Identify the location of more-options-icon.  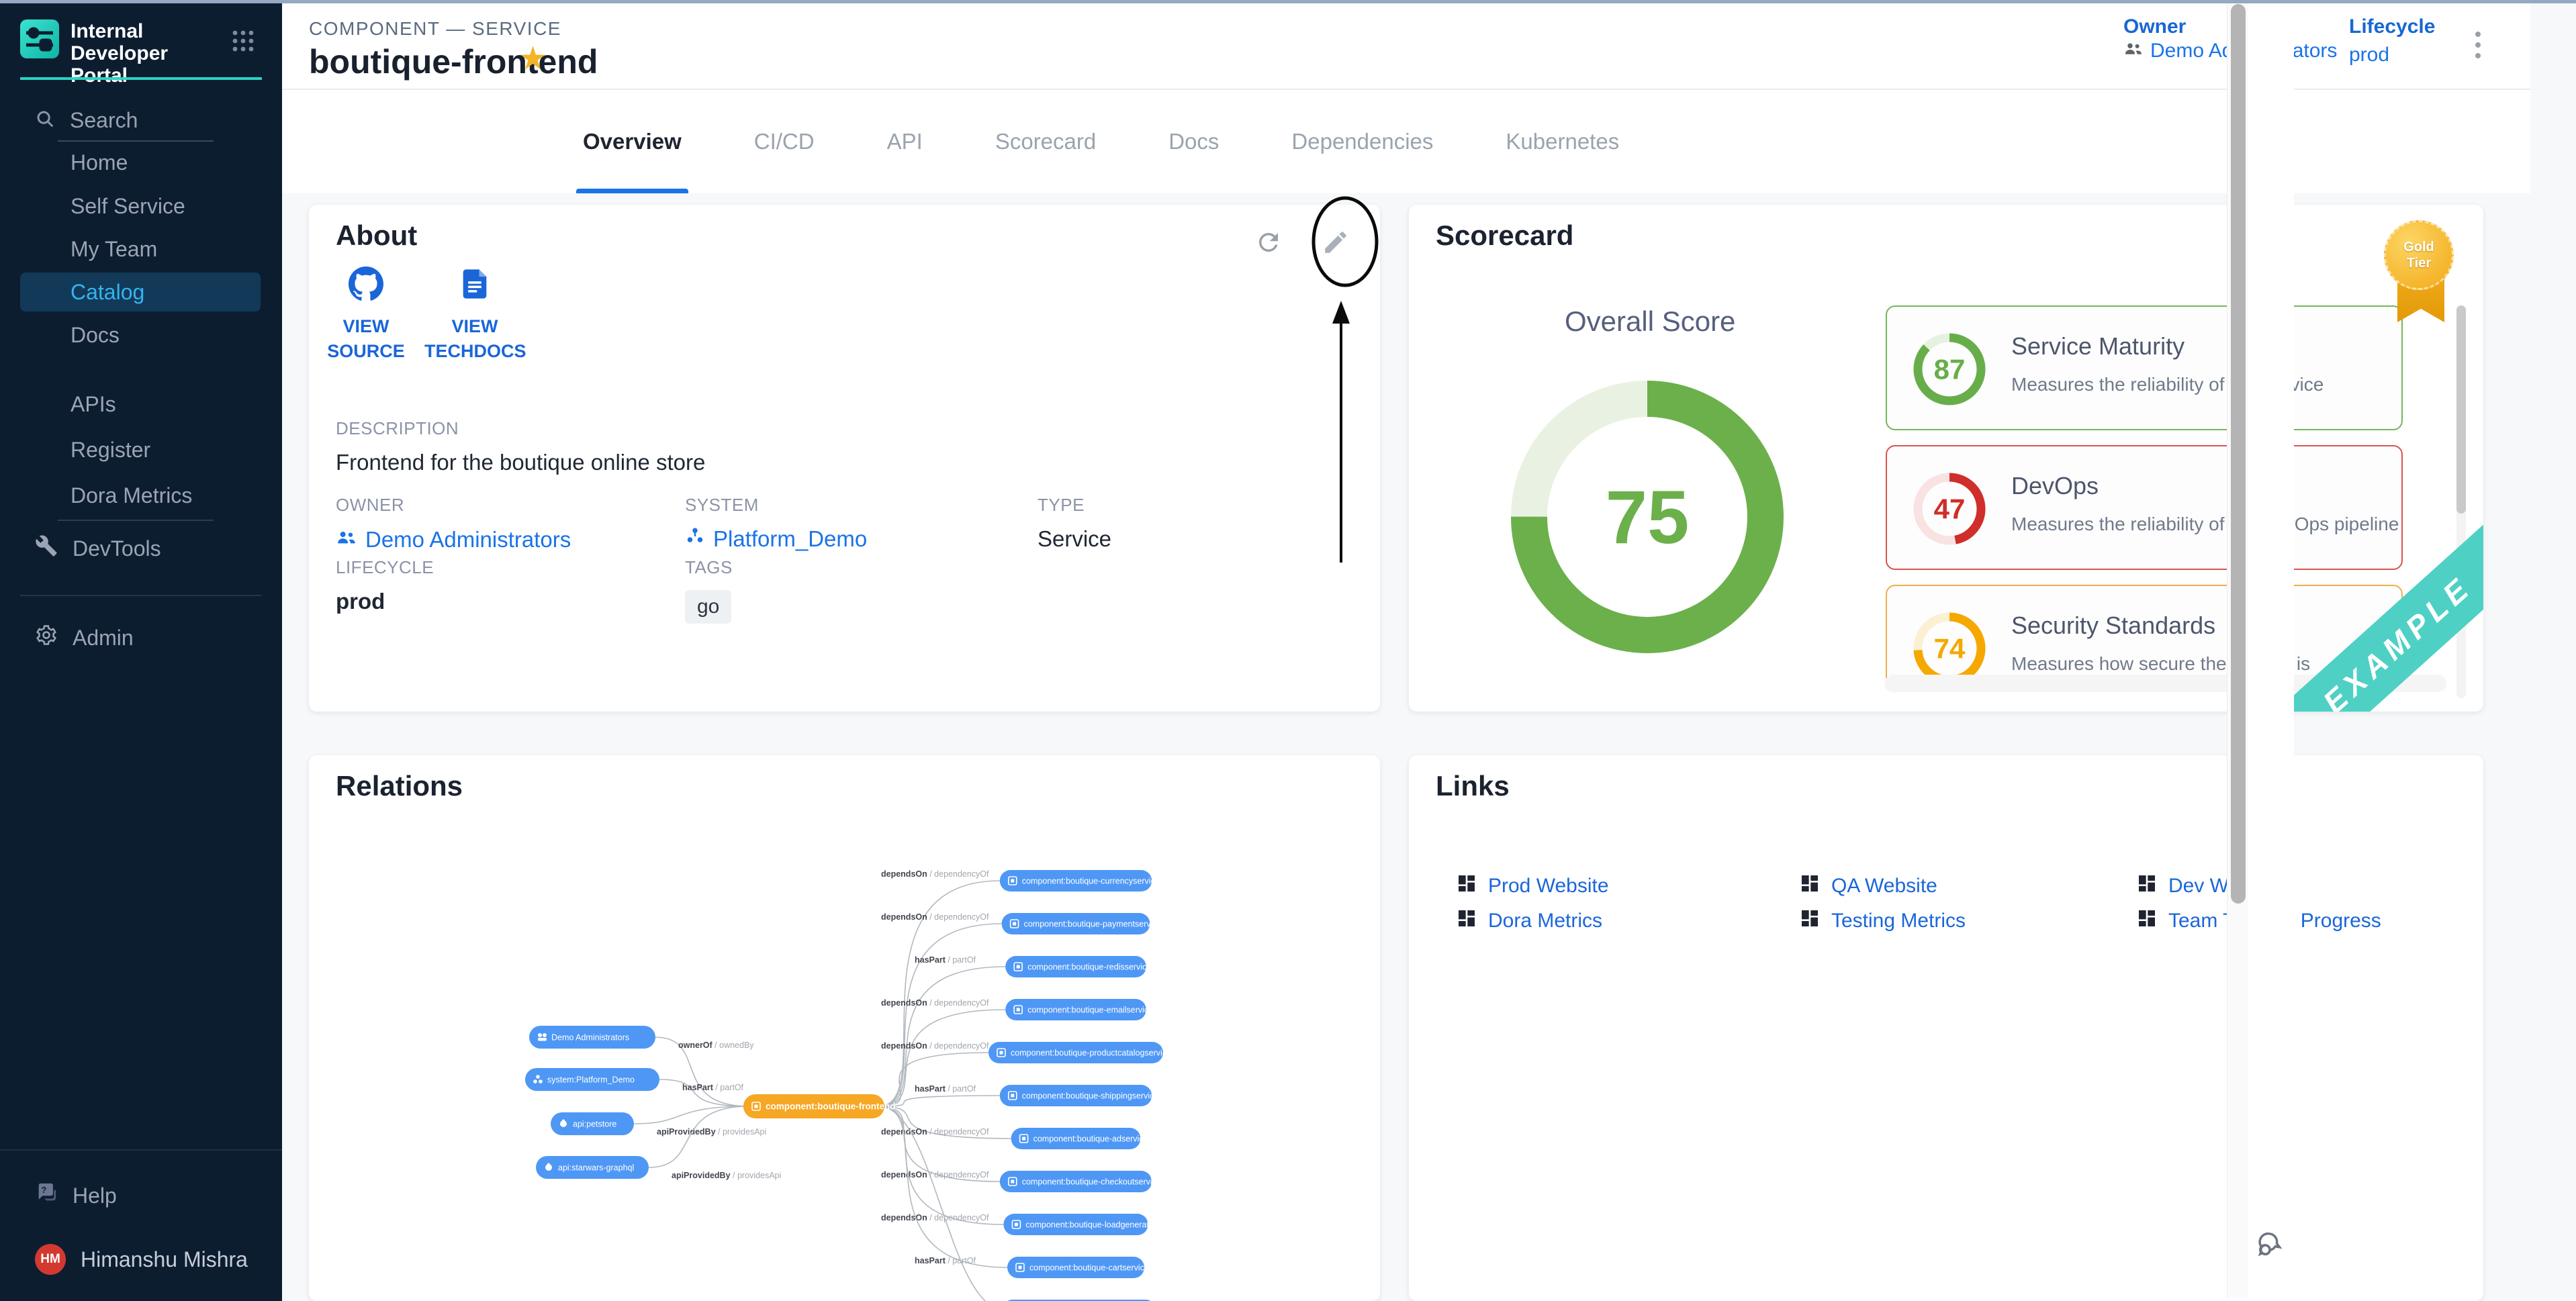
(2478, 45).